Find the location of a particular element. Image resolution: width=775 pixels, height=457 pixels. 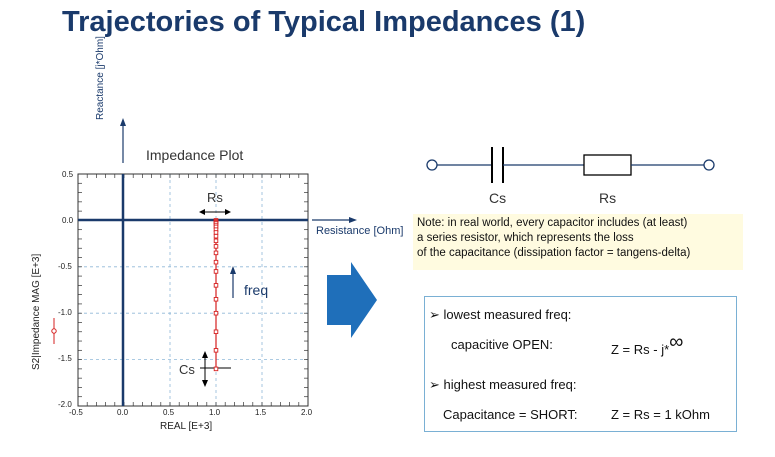

low-freq-heading: lowest measured freq: is located at coordinates (507, 314).